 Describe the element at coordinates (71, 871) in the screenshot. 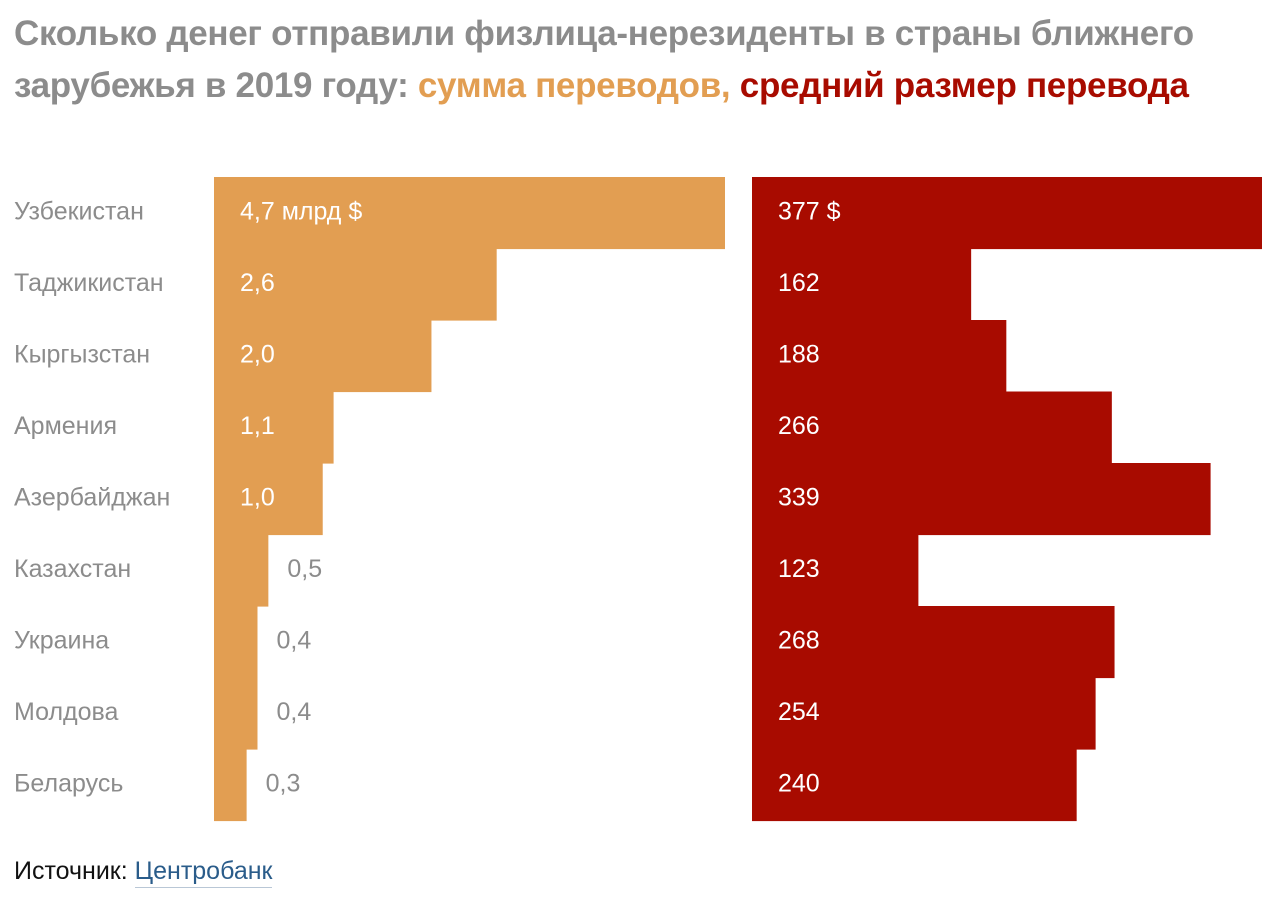

I see `source-label: Источник:` at that location.